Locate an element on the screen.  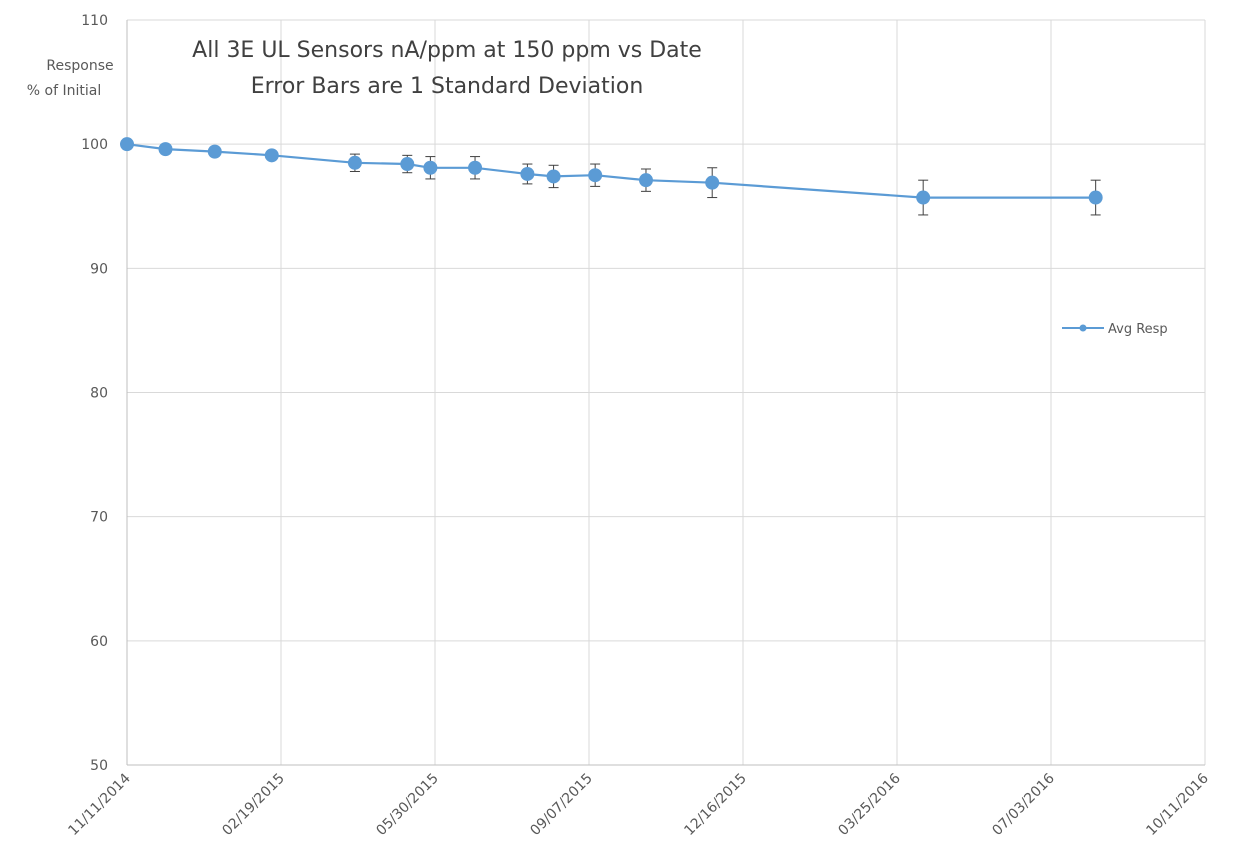
y-axis-label-line2: % of Initial is located at coordinates (64, 91).